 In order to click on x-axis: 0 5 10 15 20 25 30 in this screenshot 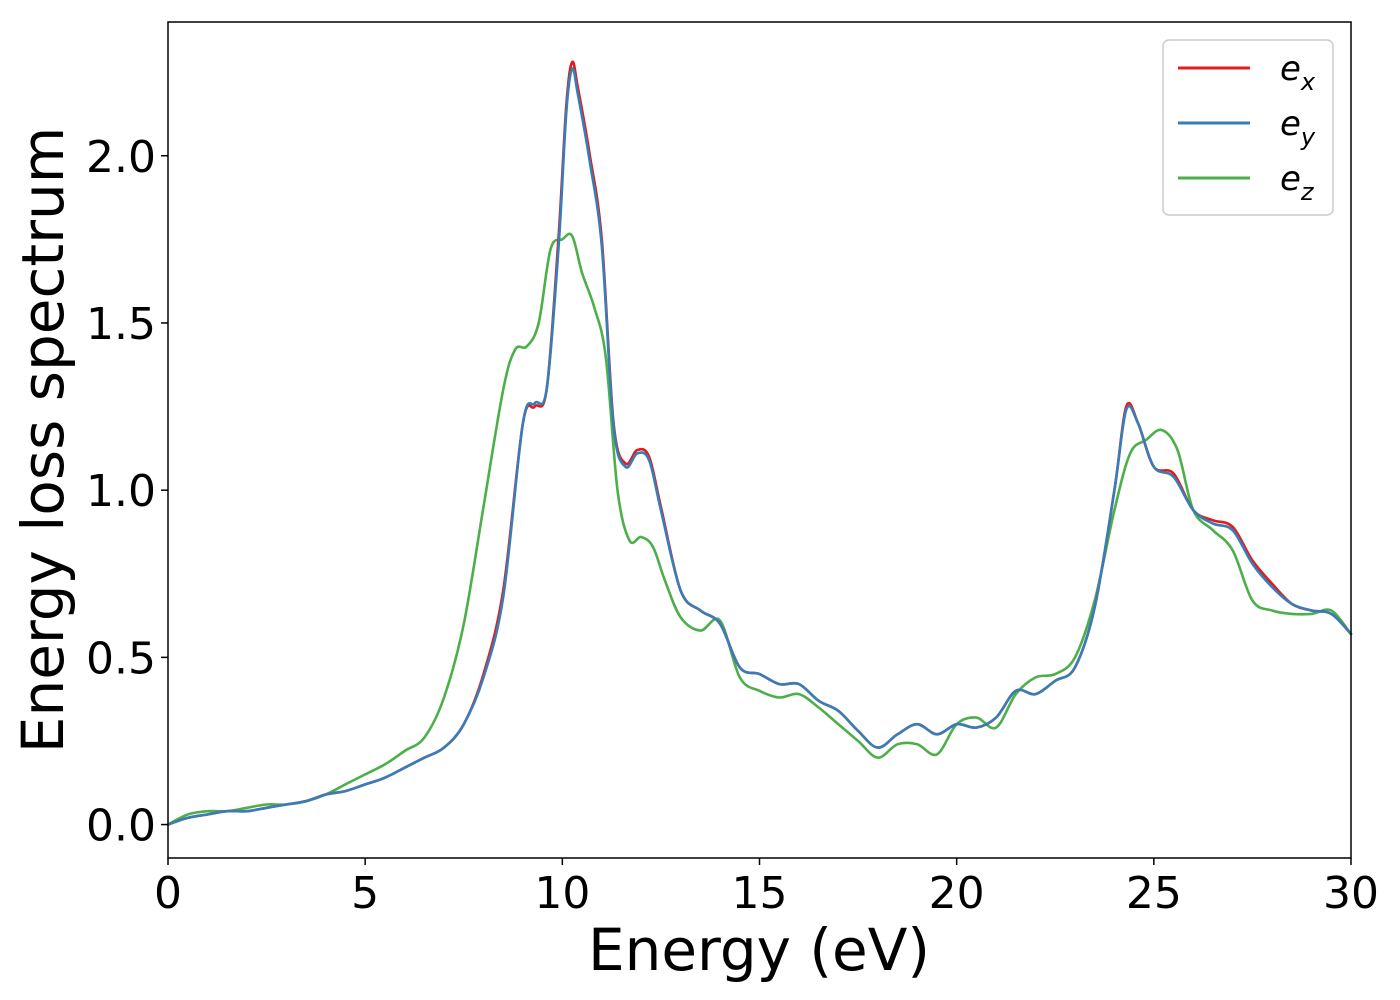, I will do `click(766, 888)`.